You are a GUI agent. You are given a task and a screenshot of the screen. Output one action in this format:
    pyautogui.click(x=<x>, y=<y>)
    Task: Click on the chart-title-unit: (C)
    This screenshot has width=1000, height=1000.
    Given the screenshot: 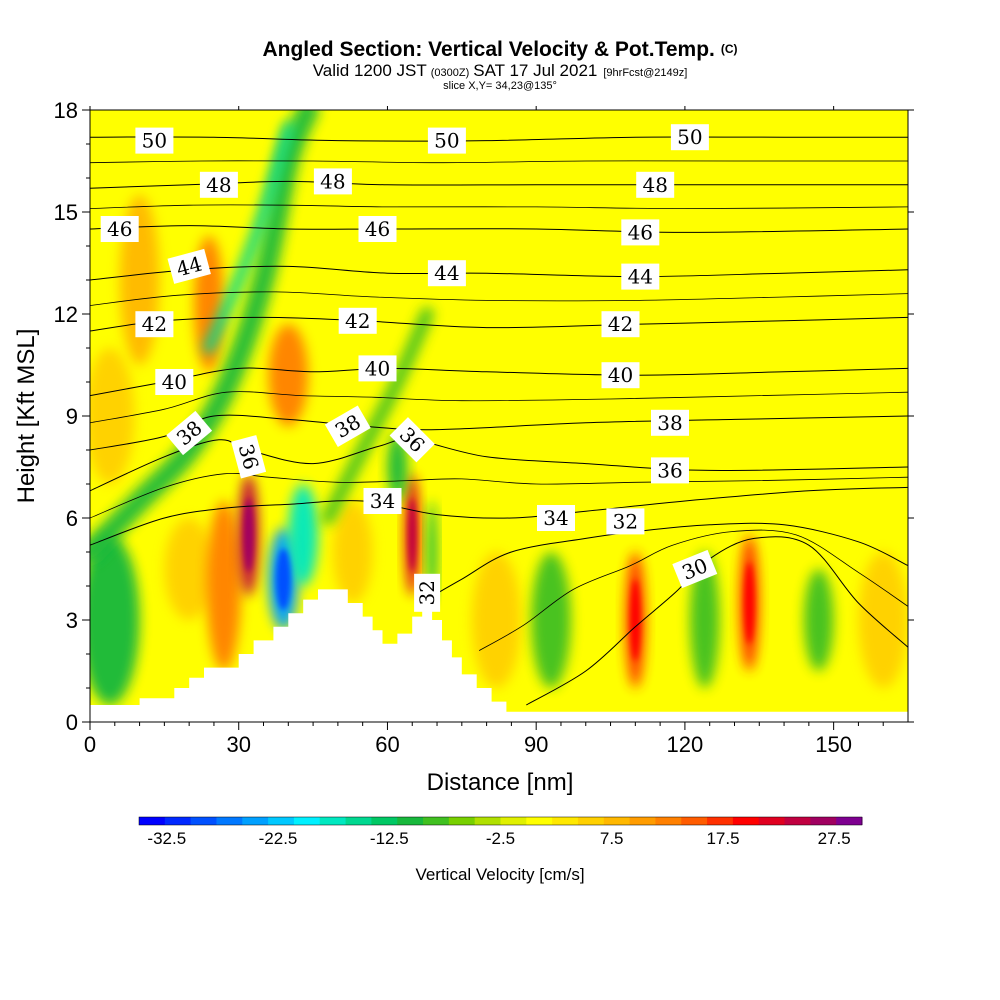 What is the action you would take?
    pyautogui.click(x=729, y=49)
    